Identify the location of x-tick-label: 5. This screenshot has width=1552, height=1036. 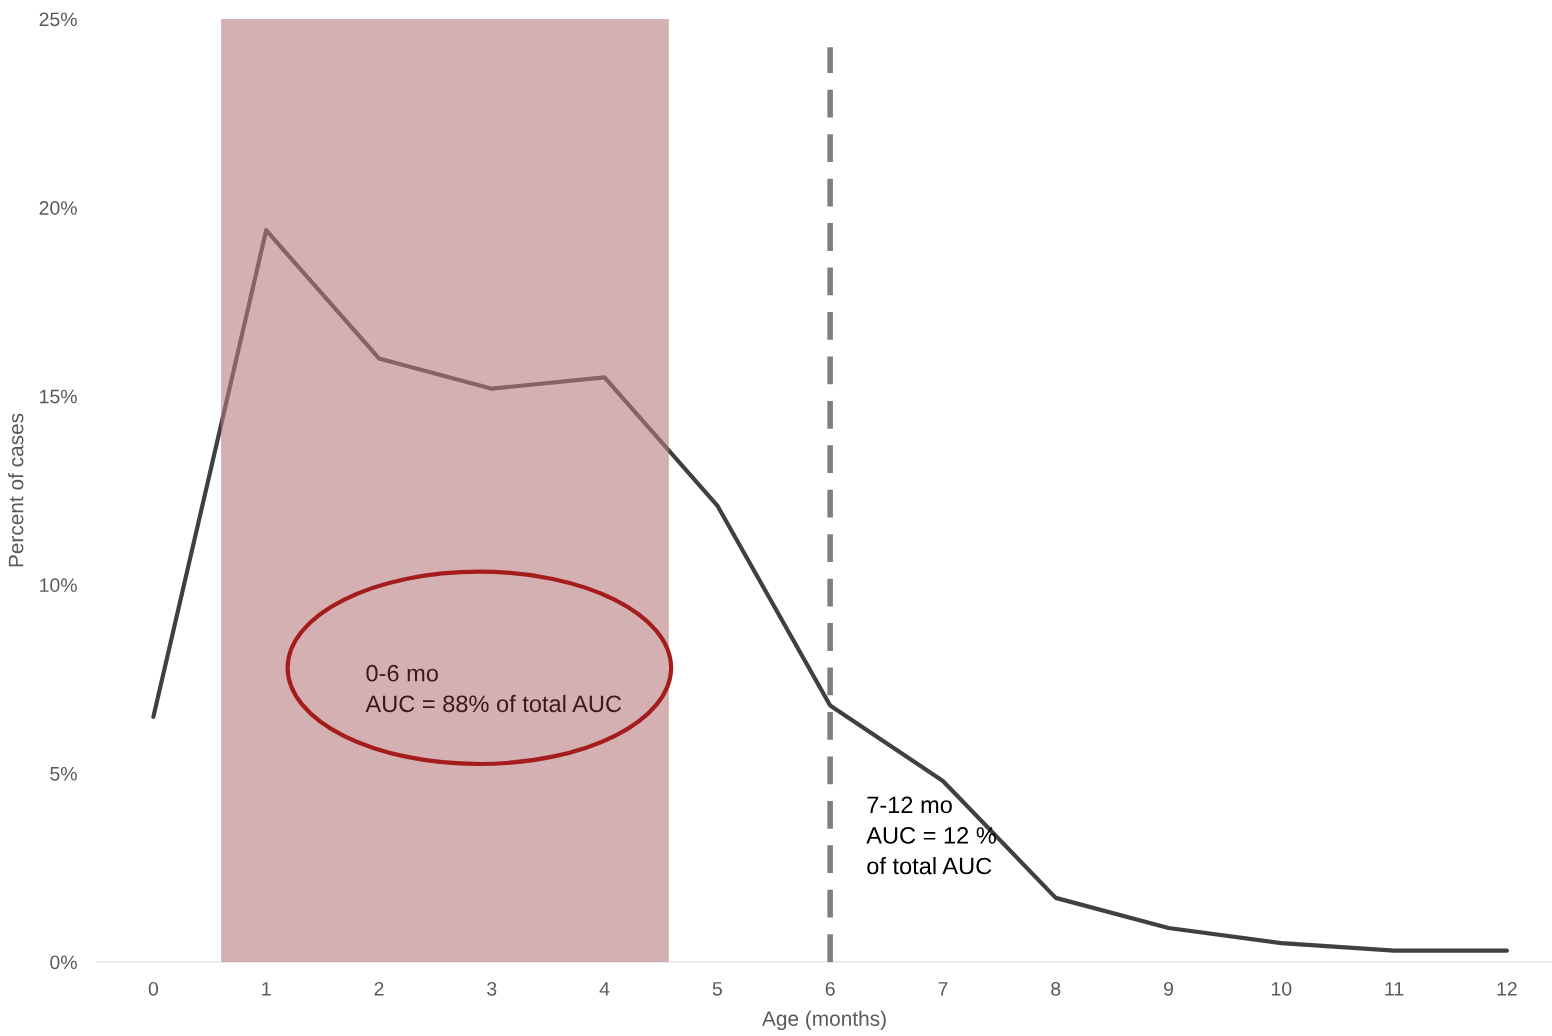
(717, 989).